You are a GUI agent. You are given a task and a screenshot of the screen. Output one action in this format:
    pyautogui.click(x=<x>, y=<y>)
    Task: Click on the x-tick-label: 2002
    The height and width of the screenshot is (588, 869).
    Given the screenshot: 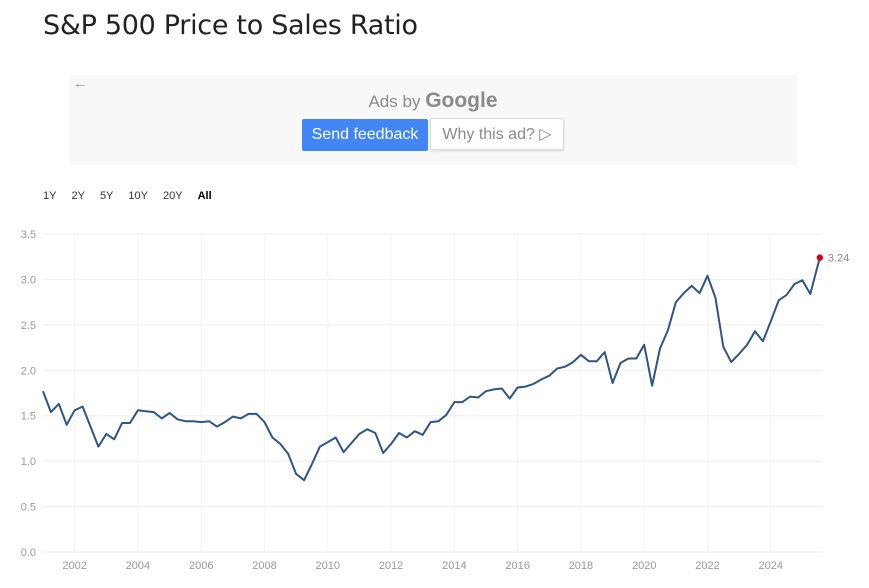 What is the action you would take?
    pyautogui.click(x=74, y=566)
    